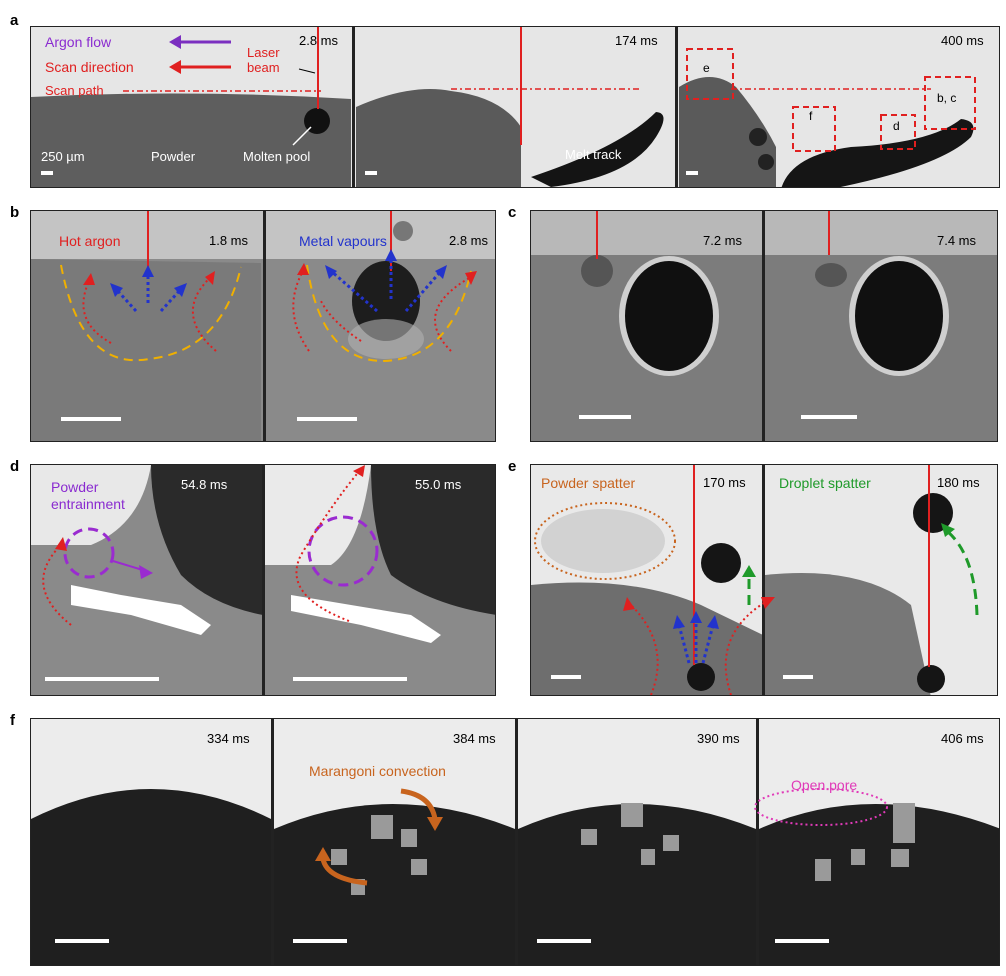  I want to click on metal-vapours-label: Metal vapours, so click(343, 241).